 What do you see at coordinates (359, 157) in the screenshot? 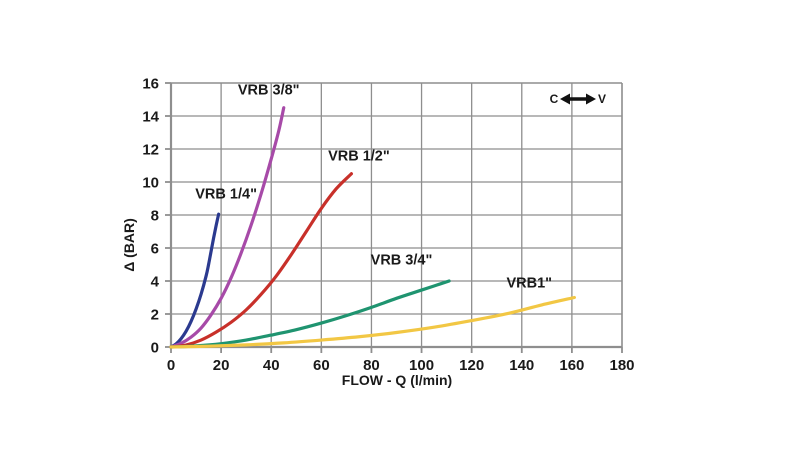
I see `series-label: VRB 1/2"` at bounding box center [359, 157].